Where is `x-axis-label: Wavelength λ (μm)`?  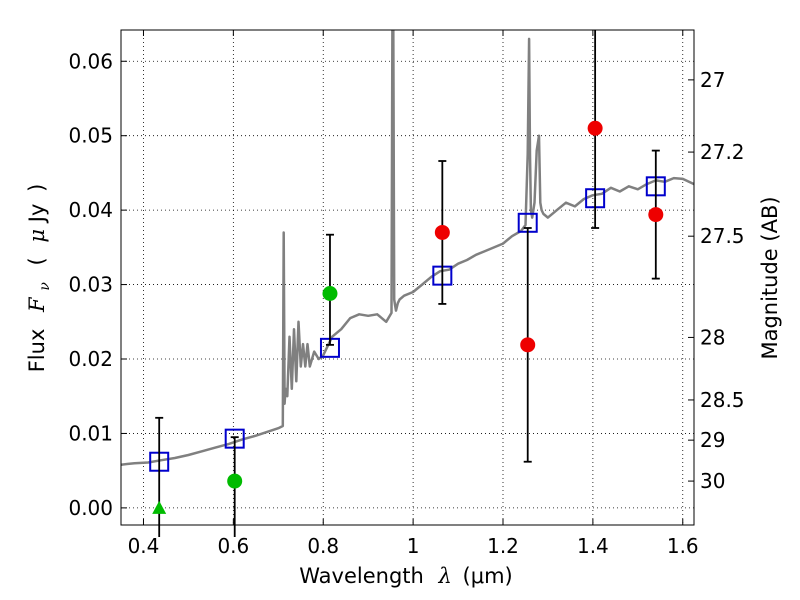 x-axis-label: Wavelength λ (μm) is located at coordinates (405, 576).